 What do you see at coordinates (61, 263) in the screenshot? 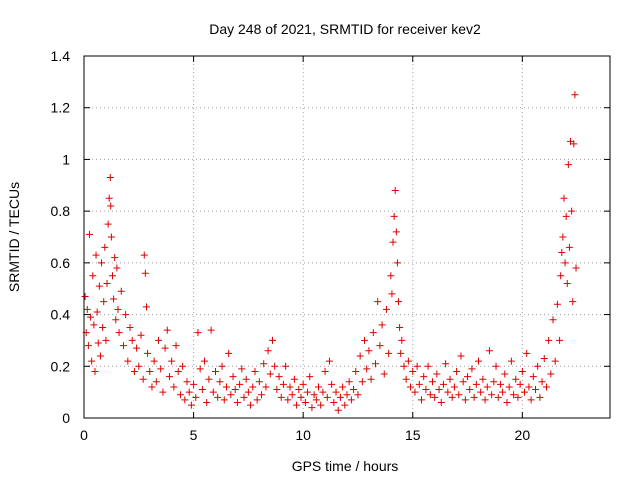
I see `y-tick-label: 0.6` at bounding box center [61, 263].